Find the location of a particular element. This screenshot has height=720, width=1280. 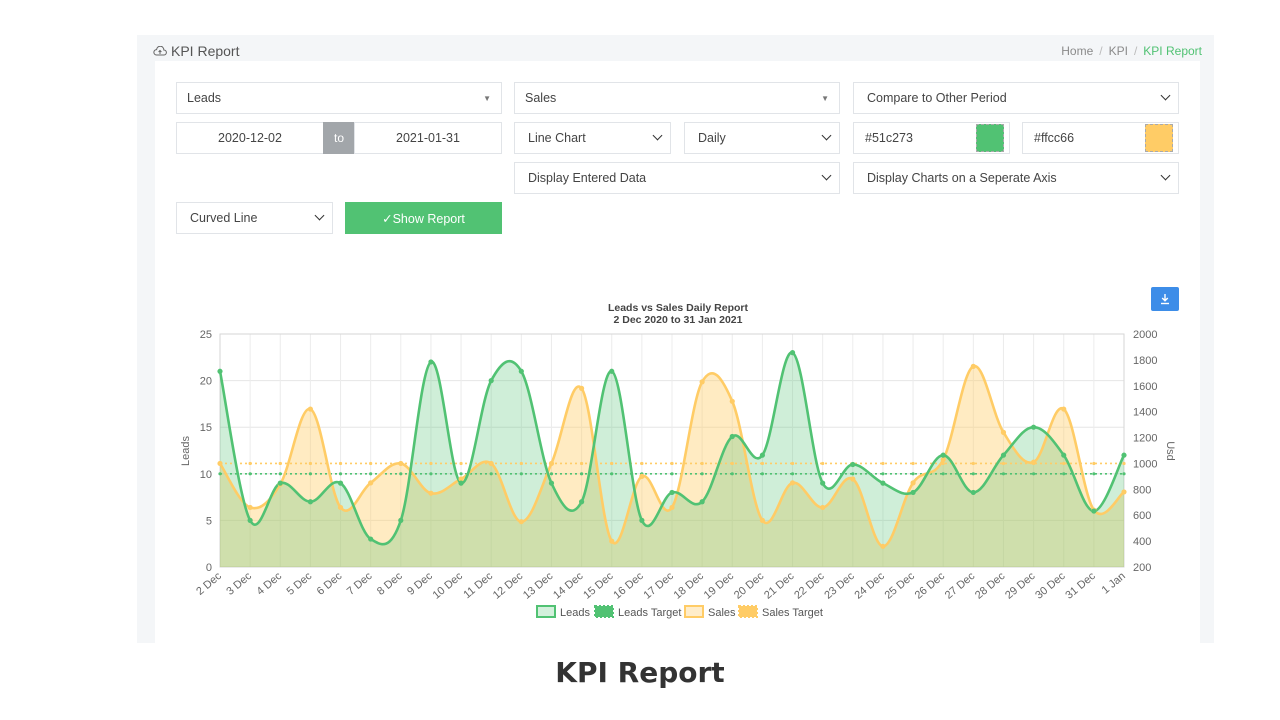

cloud-upload-icon is located at coordinates (160, 51).